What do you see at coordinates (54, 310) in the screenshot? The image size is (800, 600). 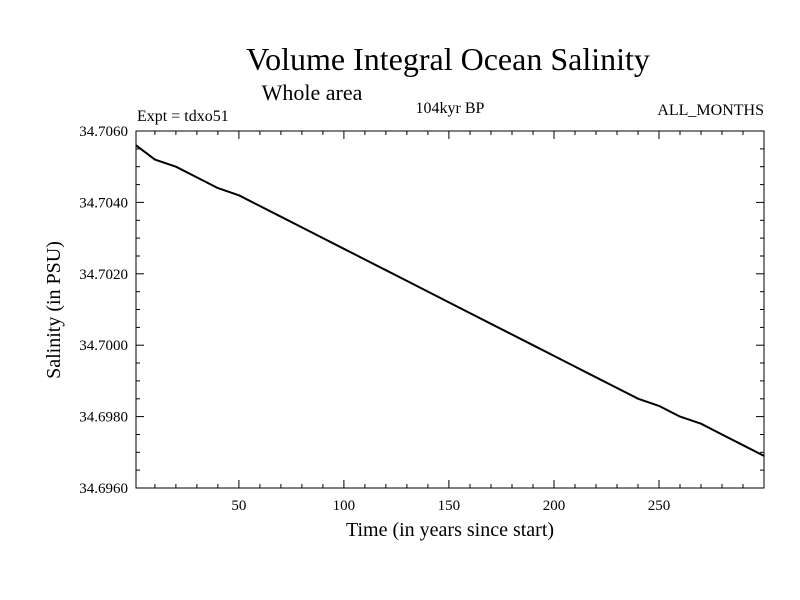 I see `y-axis-label: Salinity (in PSU)` at bounding box center [54, 310].